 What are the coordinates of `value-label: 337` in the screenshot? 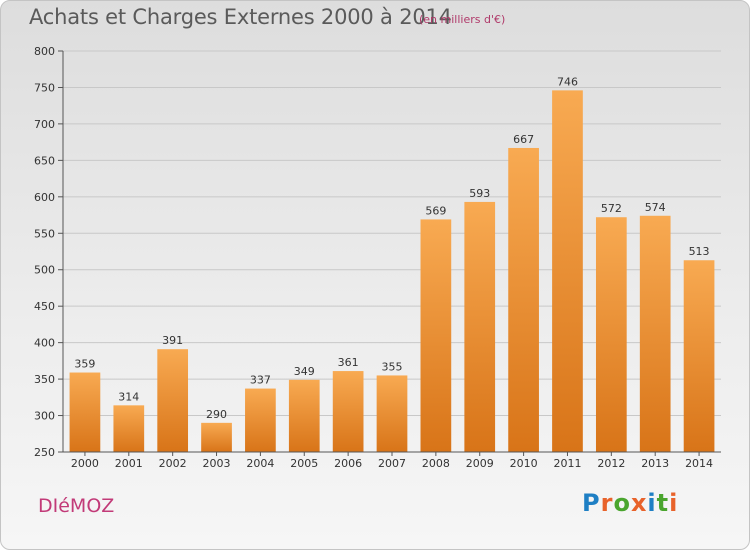 It's located at (260, 380).